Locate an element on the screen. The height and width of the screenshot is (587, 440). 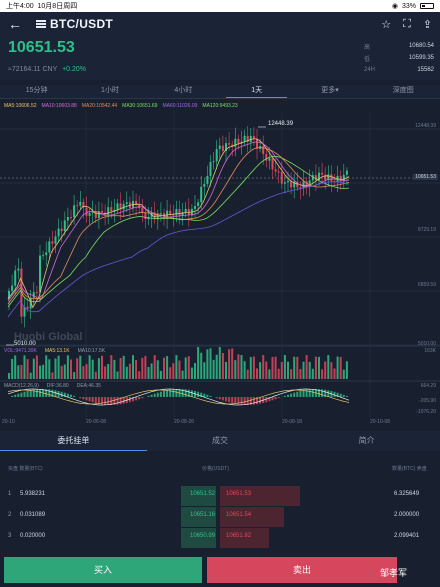
tab-15min: 15分钟 is located at coordinates (36, 90).